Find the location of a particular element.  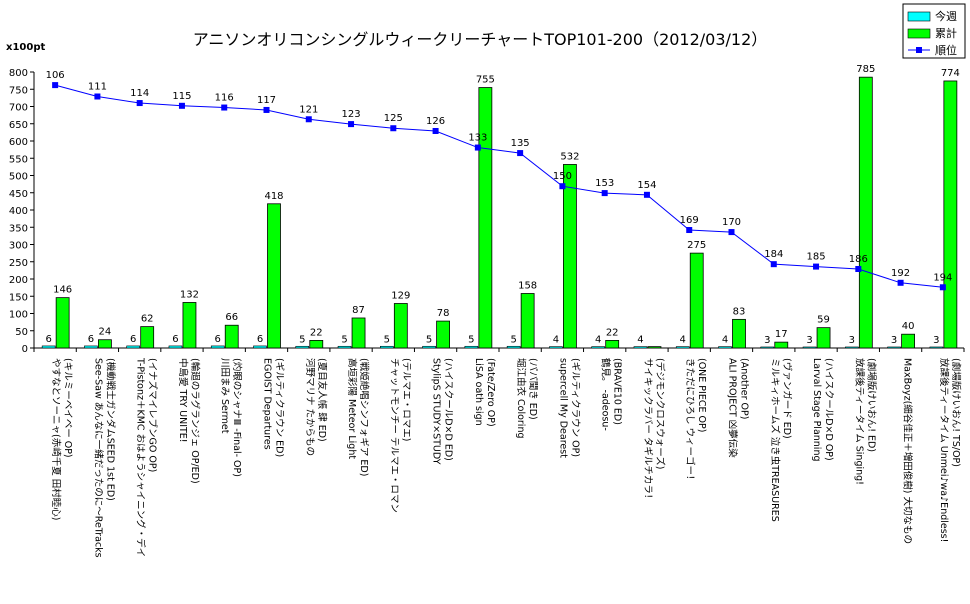

total-value-label: 158 is located at coordinates (527, 285).